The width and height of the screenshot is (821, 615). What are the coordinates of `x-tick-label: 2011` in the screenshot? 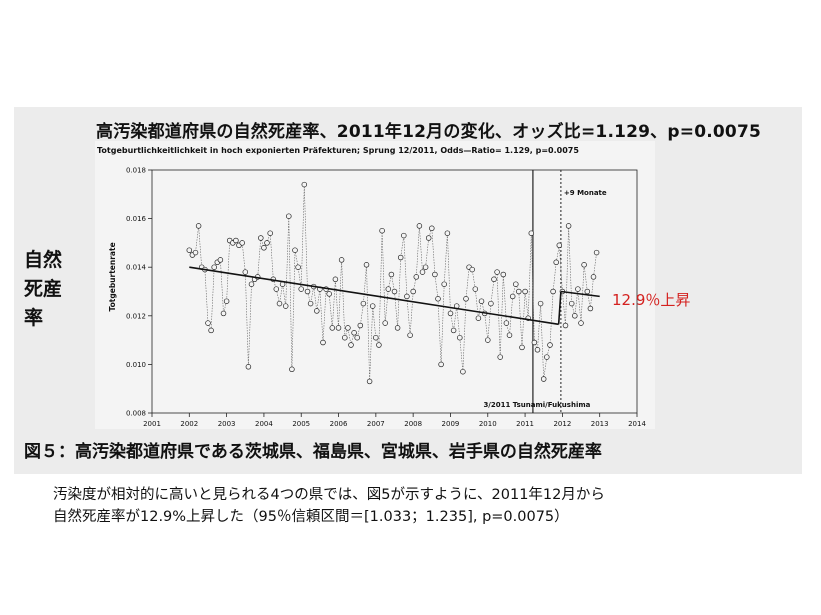 It's located at (525, 424).